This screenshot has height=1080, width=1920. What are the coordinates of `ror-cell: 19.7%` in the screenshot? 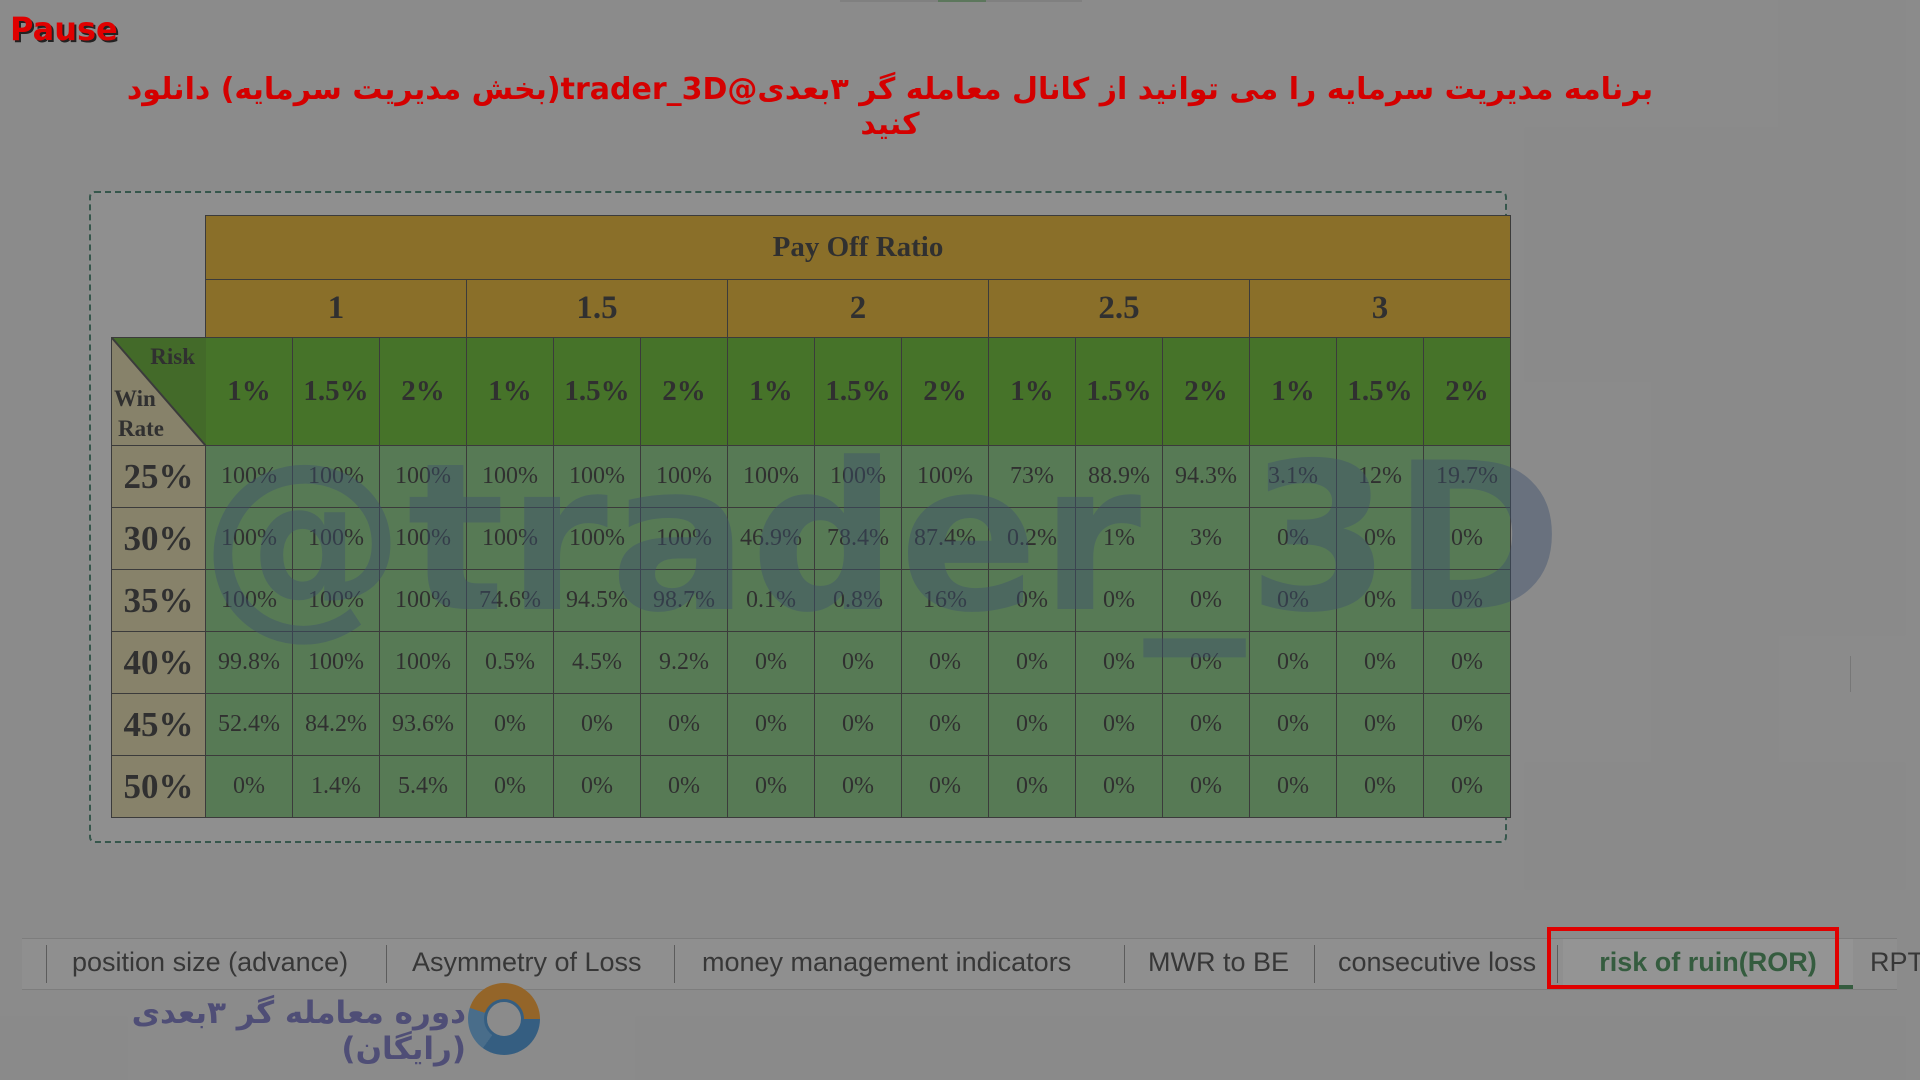 It's located at (1467, 476).